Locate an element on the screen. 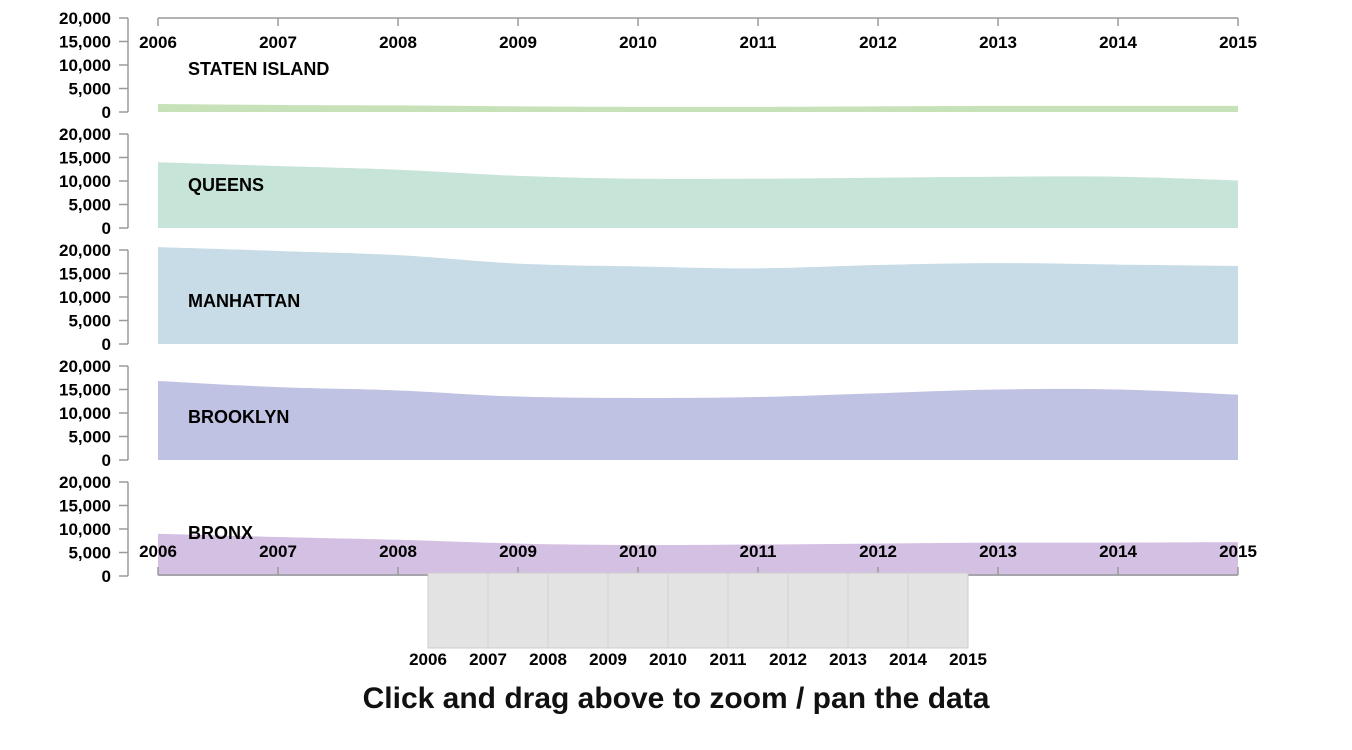  x-axis-top: 2006 2007 2008 2009 2010 2011 2012 2013 2014 2015 is located at coordinates (698, 34).